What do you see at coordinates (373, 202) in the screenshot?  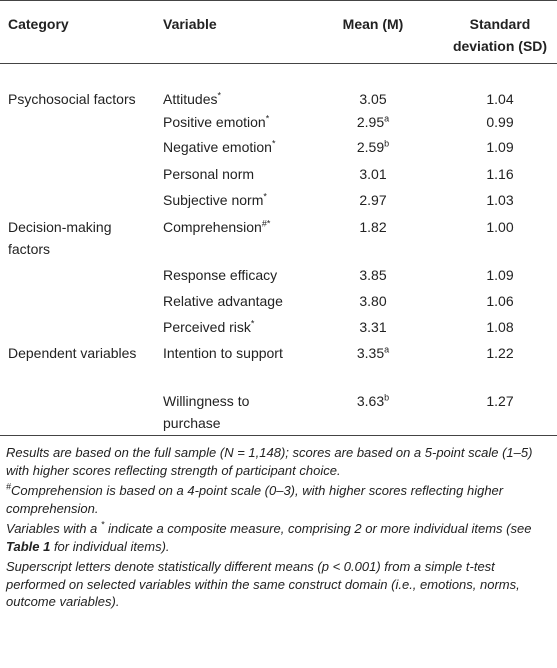 I see `mean-cell: 2.97` at bounding box center [373, 202].